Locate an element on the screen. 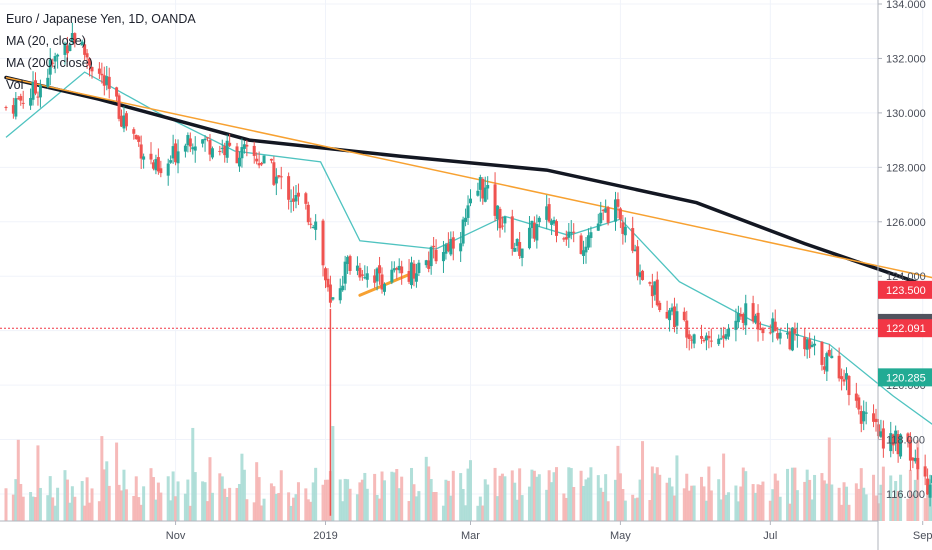 The image size is (932, 550). y-tick-label: 124.000 is located at coordinates (906, 277).